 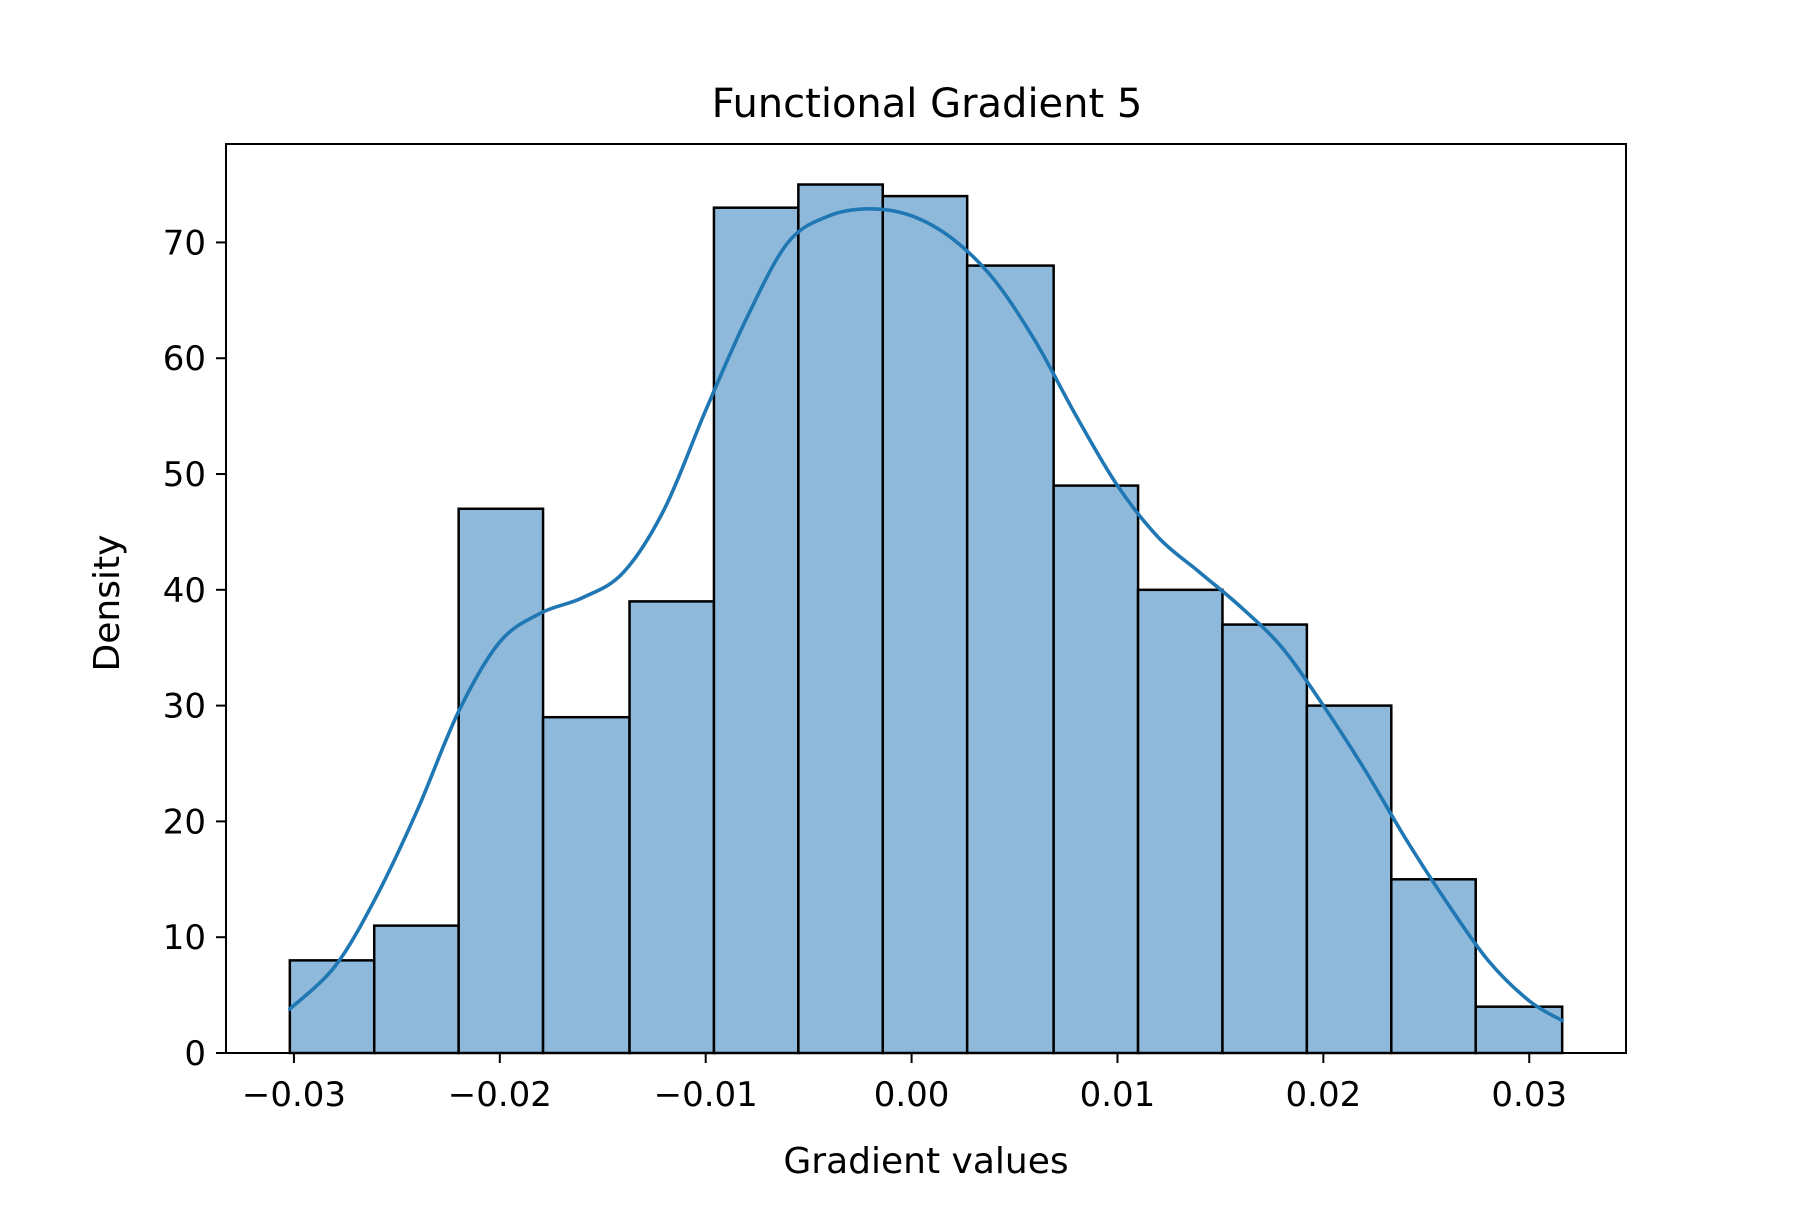 I want to click on y-tick-label: 30, so click(x=184, y=707).